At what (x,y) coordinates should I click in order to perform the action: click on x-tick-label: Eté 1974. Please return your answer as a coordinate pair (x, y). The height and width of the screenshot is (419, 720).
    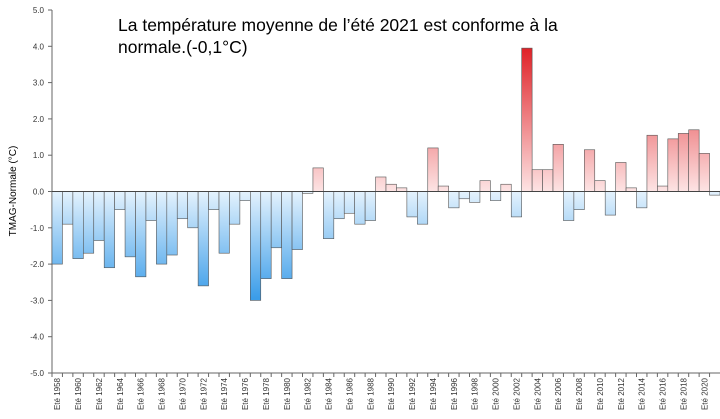
    Looking at the image, I should click on (224, 393).